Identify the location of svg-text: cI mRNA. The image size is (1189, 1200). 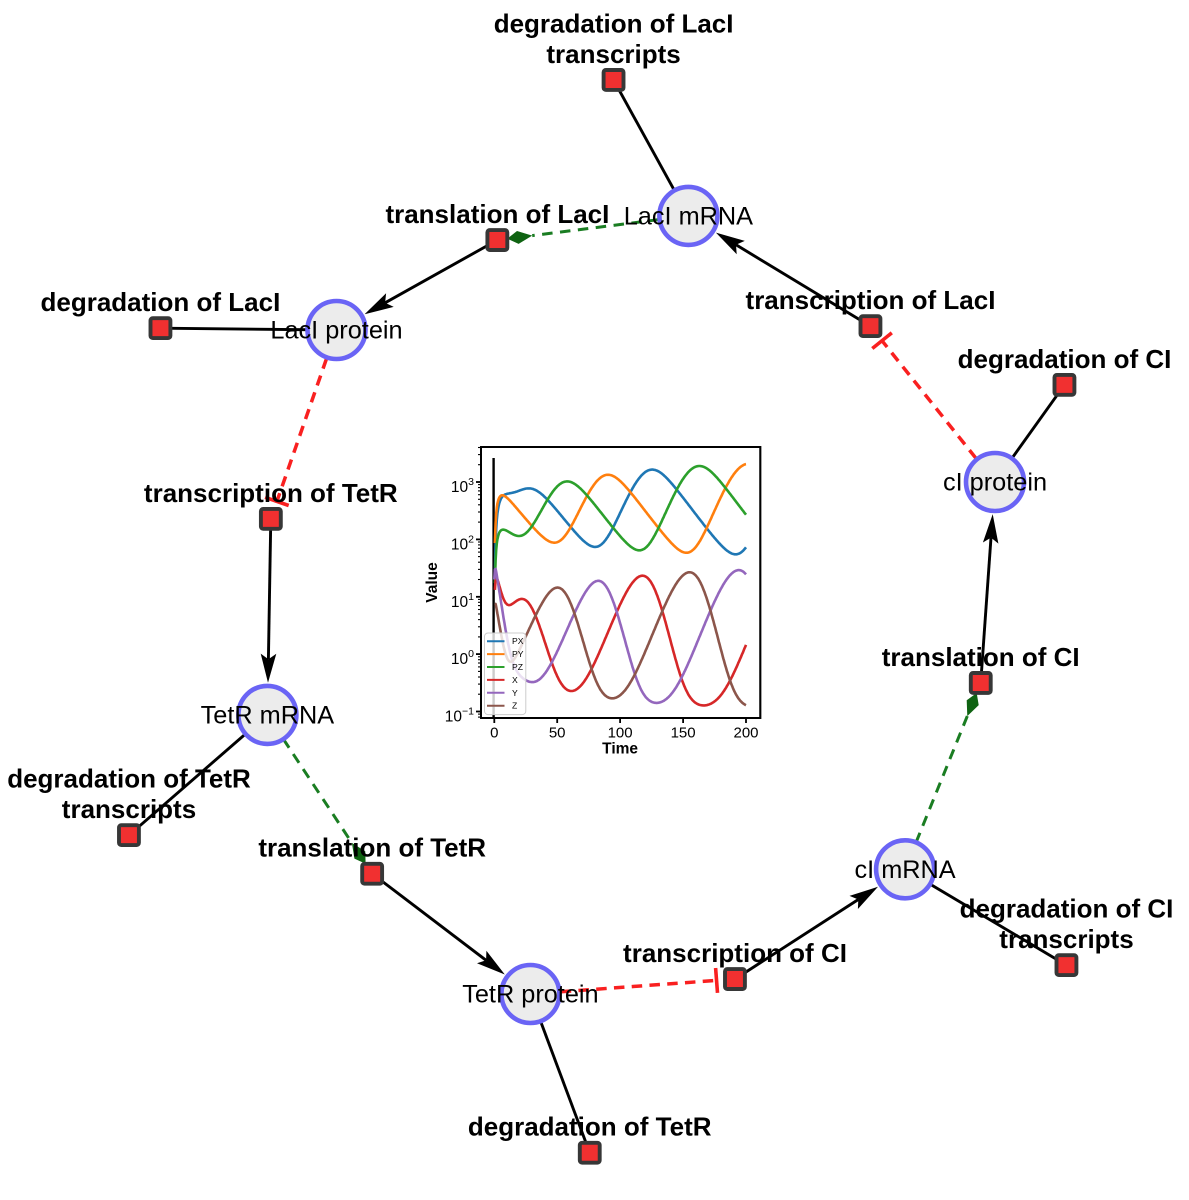
(904, 870).